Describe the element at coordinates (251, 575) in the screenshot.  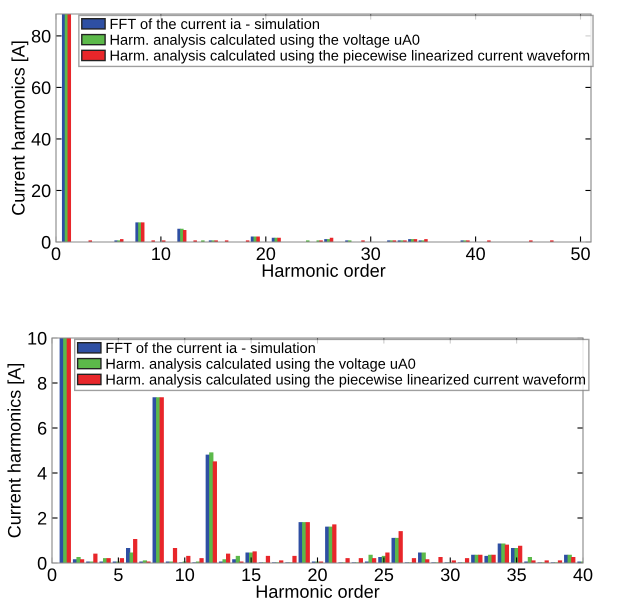
I see `x-tick-label: 15` at that location.